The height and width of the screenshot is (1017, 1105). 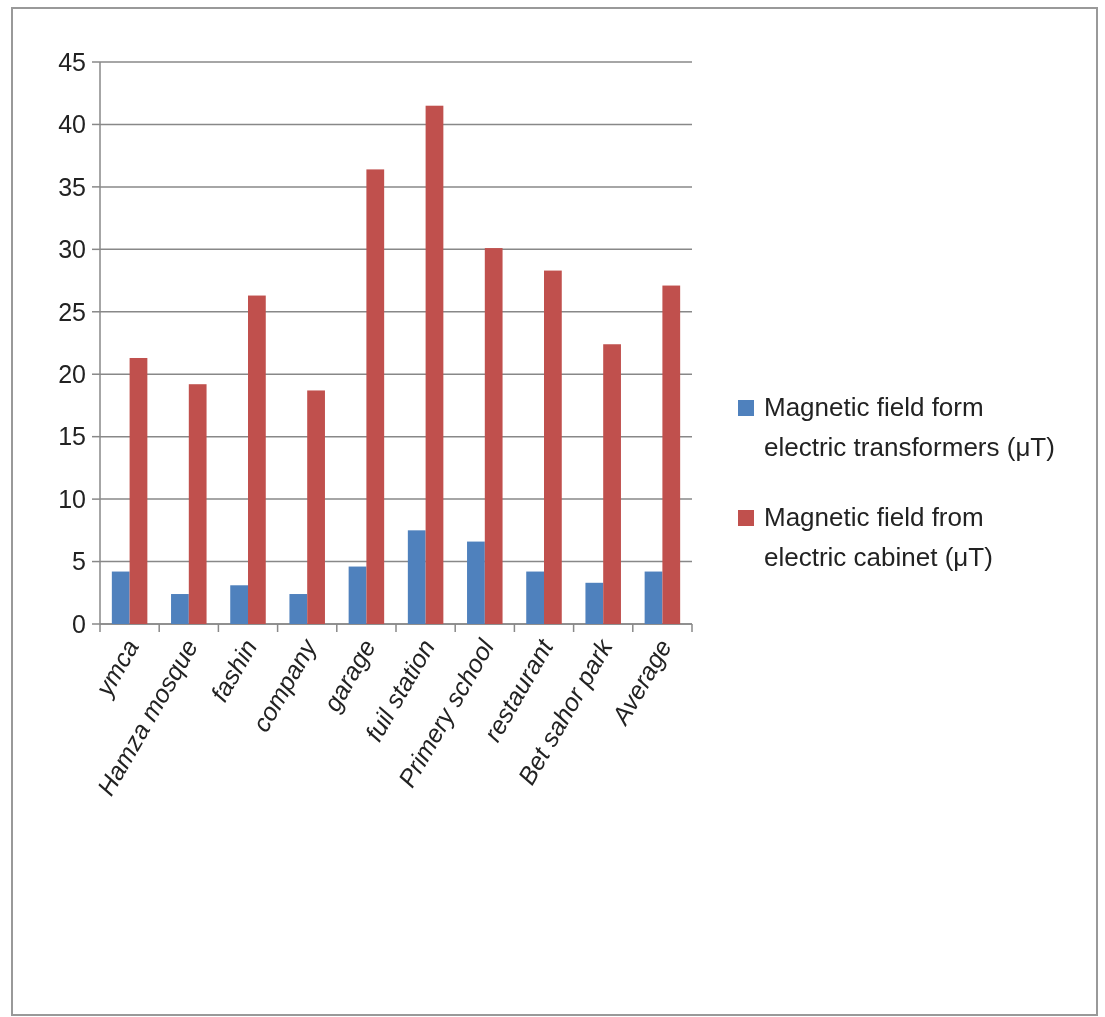 What do you see at coordinates (909, 427) in the screenshot?
I see `legend-label: Magnetic field form electric transformers (μT)` at bounding box center [909, 427].